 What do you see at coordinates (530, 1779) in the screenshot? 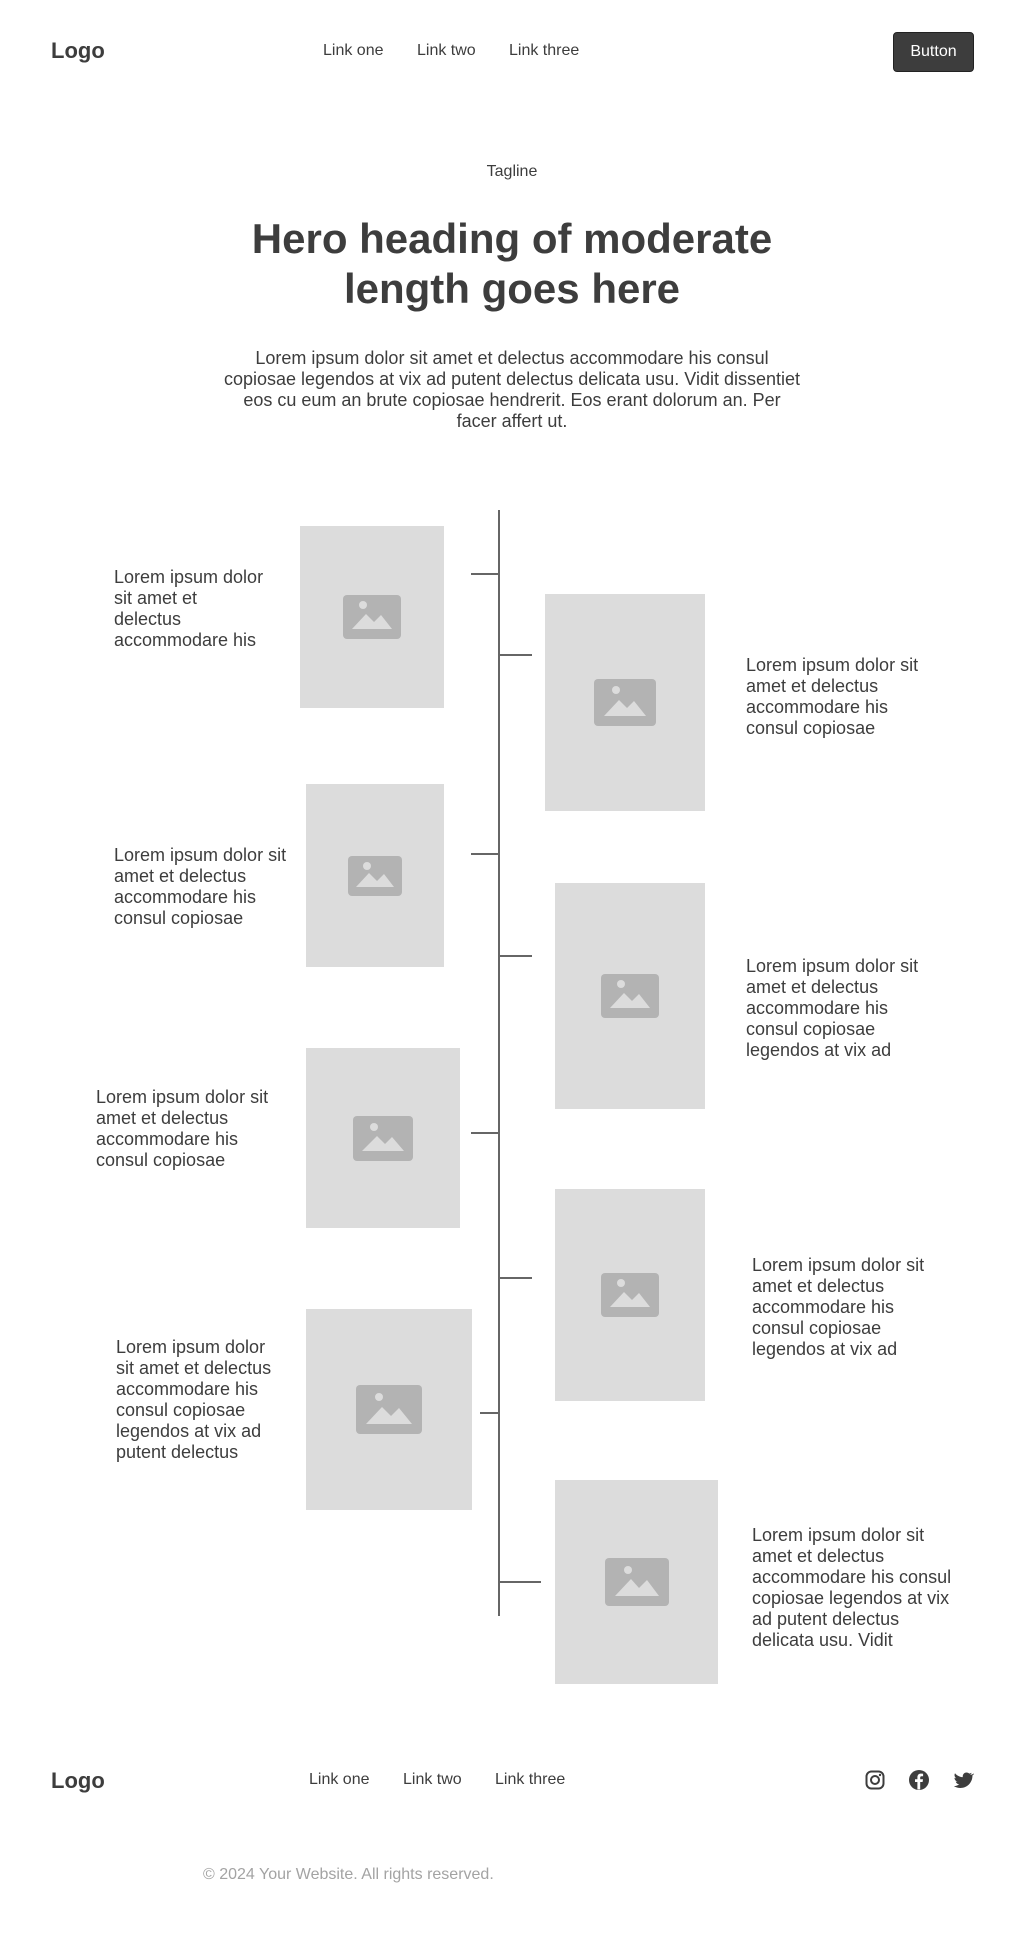
I see `footer-link-three: Link three` at bounding box center [530, 1779].